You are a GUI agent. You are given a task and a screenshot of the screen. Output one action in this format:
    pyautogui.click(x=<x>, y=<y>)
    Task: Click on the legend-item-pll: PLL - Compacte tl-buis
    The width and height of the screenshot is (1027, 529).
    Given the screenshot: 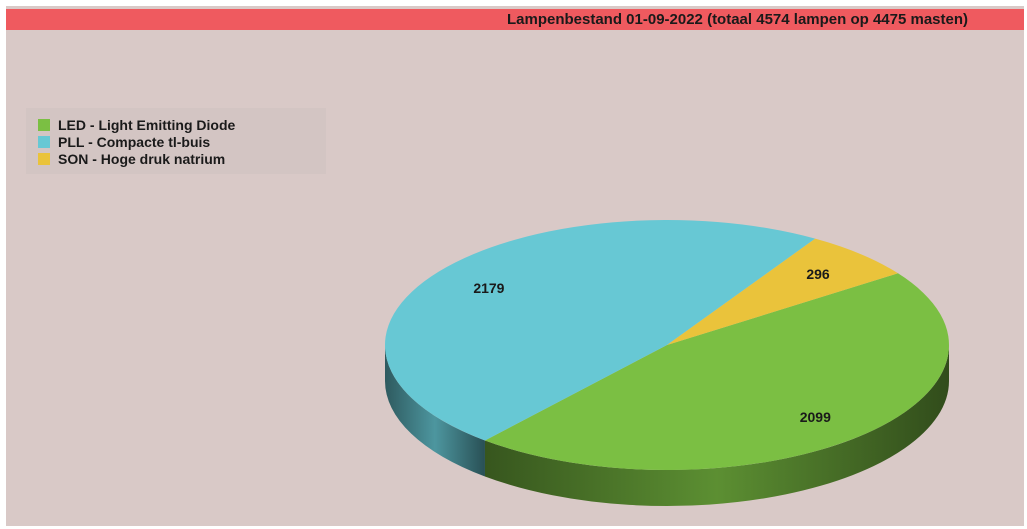 What is the action you would take?
    pyautogui.click(x=124, y=142)
    